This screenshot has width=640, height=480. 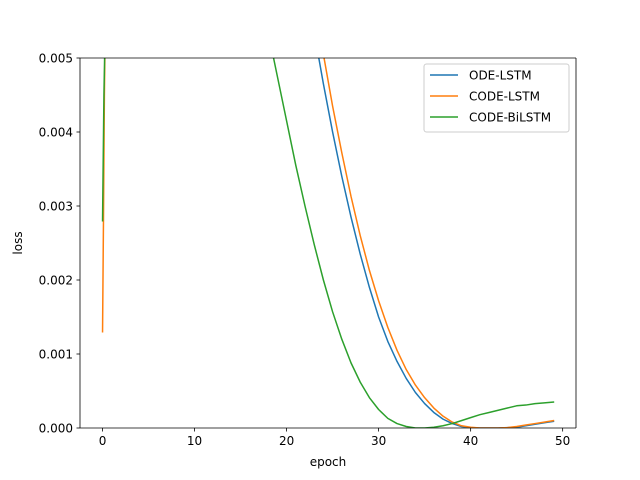 I want to click on x-tick-label: 40, so click(x=470, y=441).